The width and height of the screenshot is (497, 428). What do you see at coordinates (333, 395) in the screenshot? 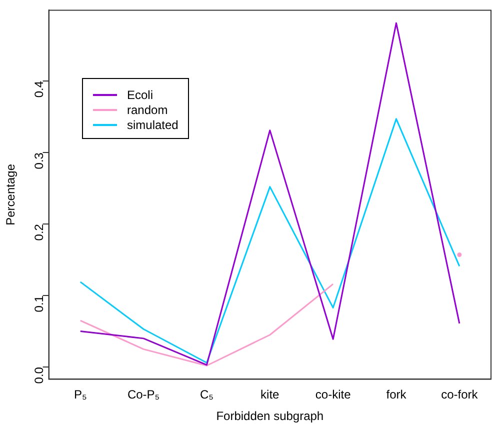
I see `x-tick-label: co-kite` at bounding box center [333, 395].